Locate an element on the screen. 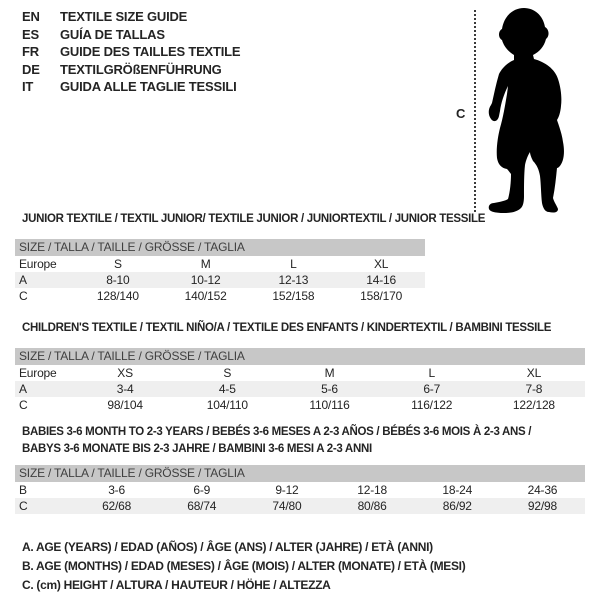  language-title: GUÍA DE TALLAS is located at coordinates (112, 34).